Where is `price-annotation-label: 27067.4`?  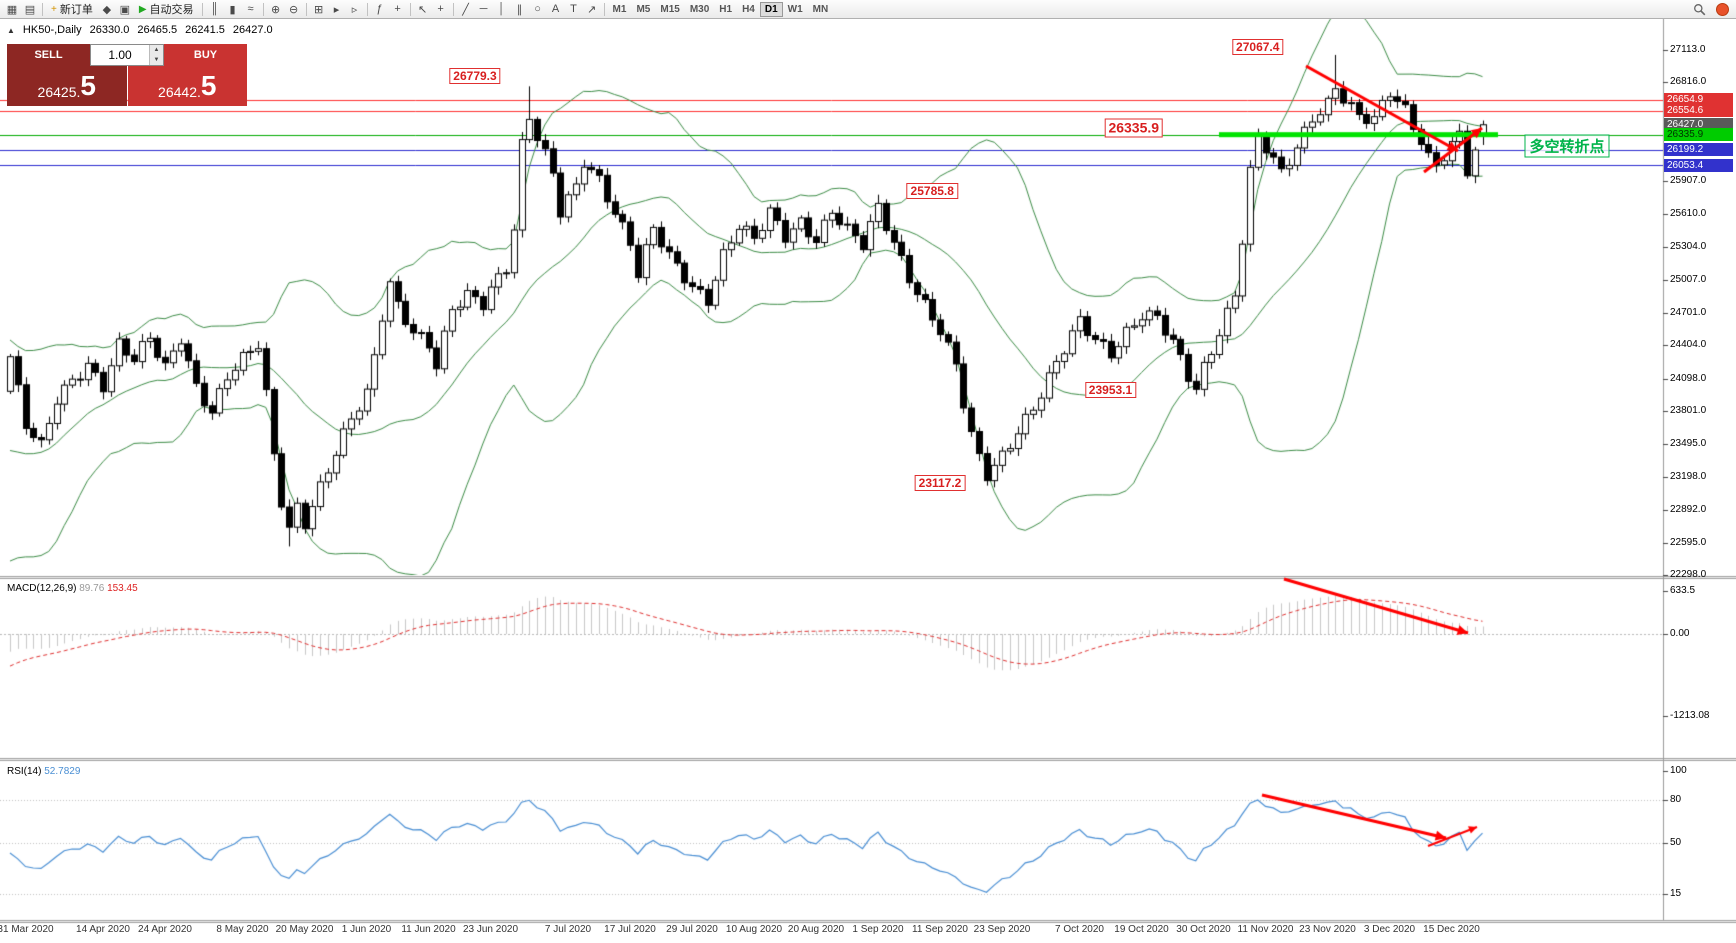 price-annotation-label: 27067.4 is located at coordinates (1258, 47).